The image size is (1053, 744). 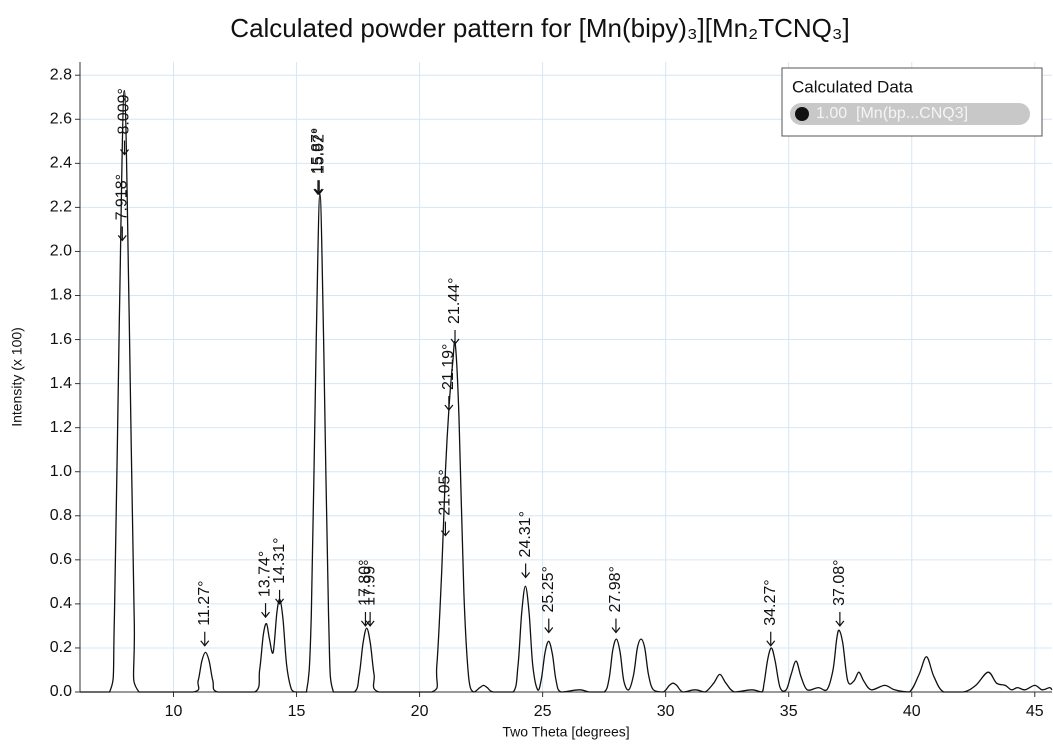 What do you see at coordinates (770, 602) in the screenshot?
I see `annotation-label: 34.27°` at bounding box center [770, 602].